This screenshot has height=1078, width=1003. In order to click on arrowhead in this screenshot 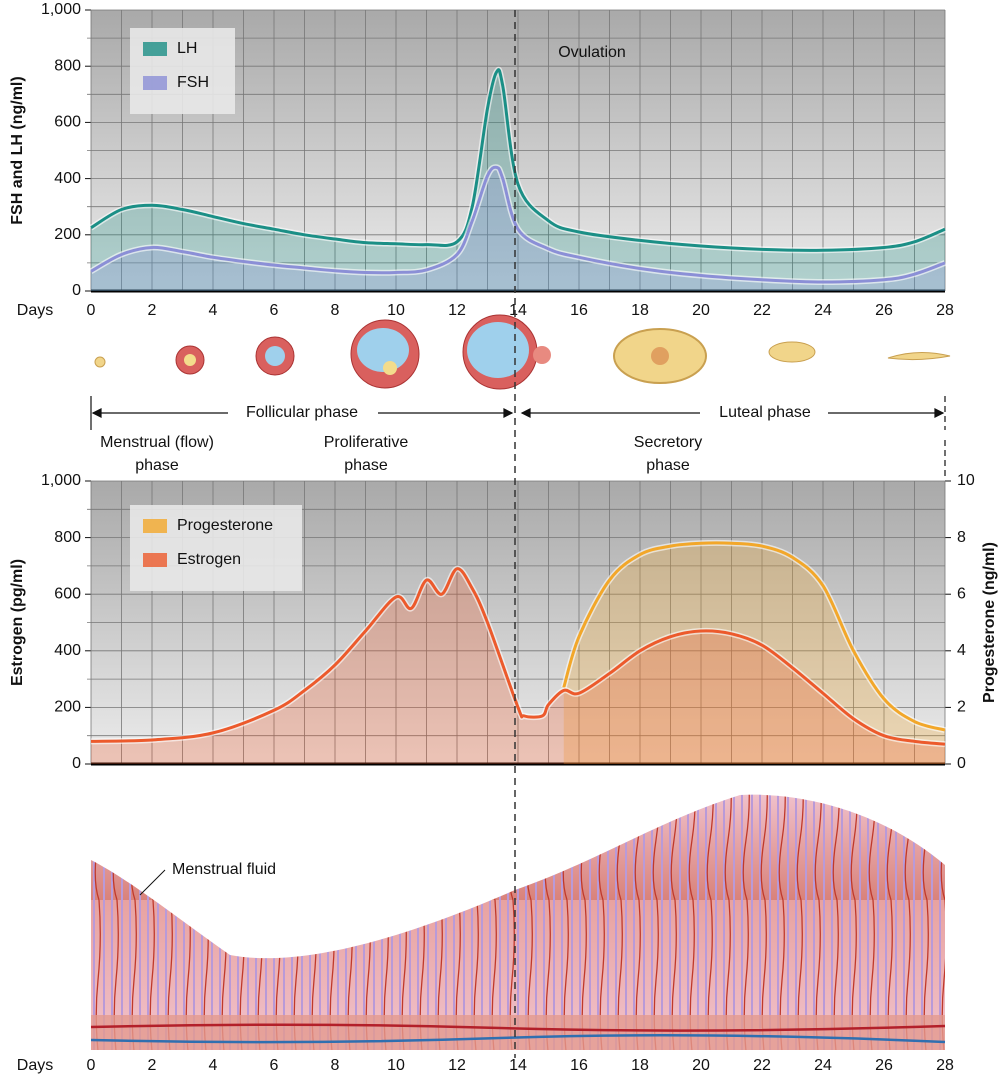, I will do `click(518, 413)`.